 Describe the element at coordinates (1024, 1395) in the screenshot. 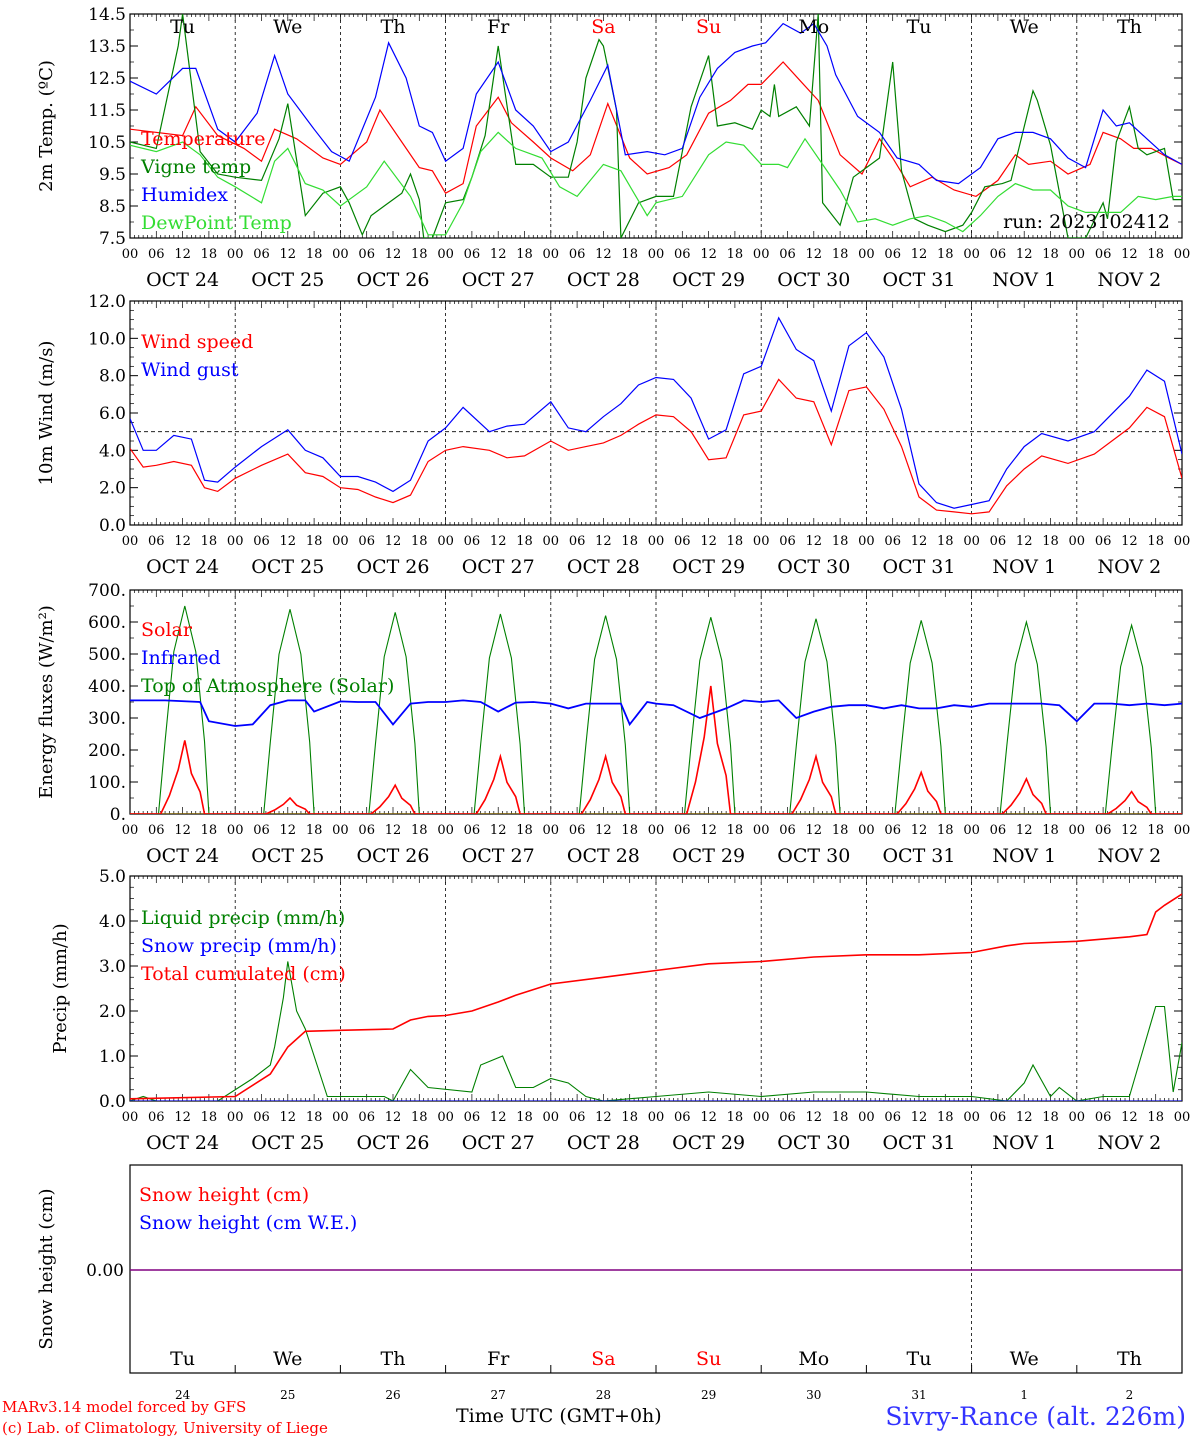

I see `day-number-label: 1` at that location.